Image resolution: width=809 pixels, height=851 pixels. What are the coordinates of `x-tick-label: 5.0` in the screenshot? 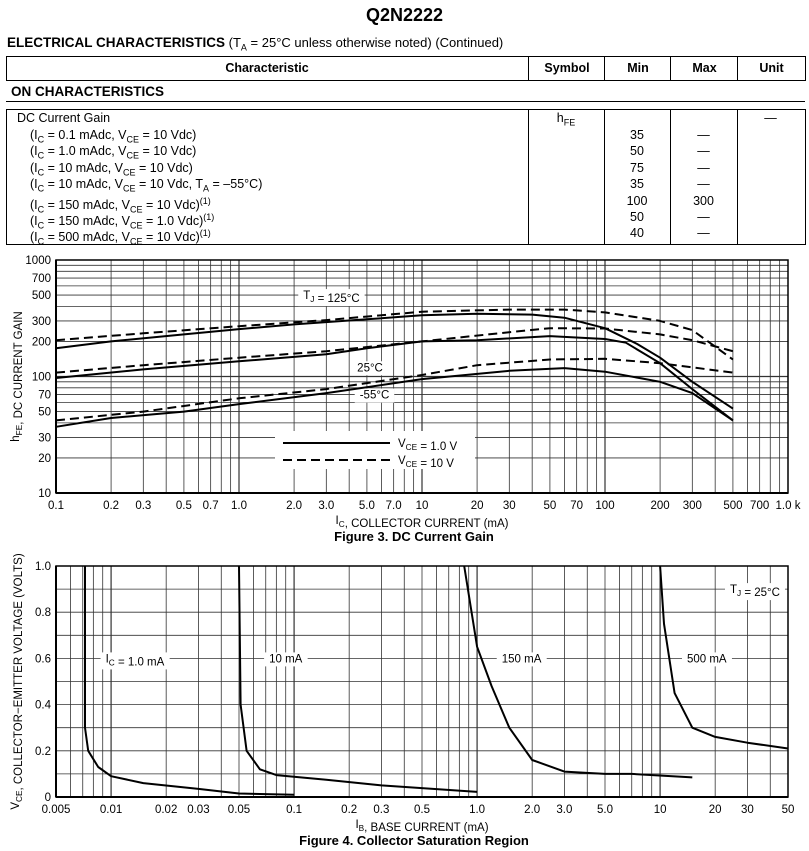 It's located at (367, 506).